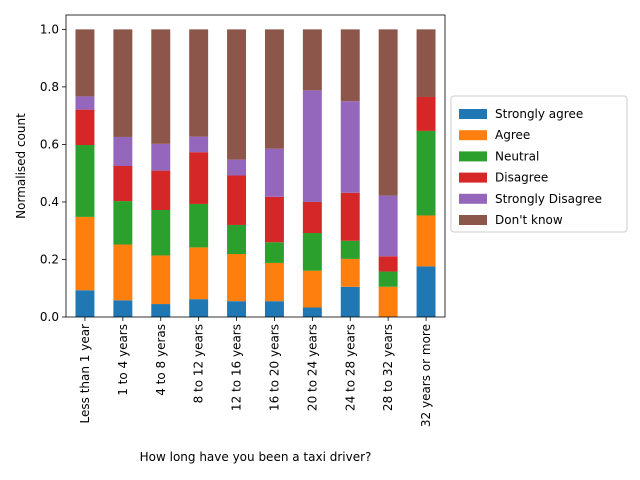 This screenshot has height=480, width=640. I want to click on x-tick-label: 1 to 4 years, so click(123, 360).